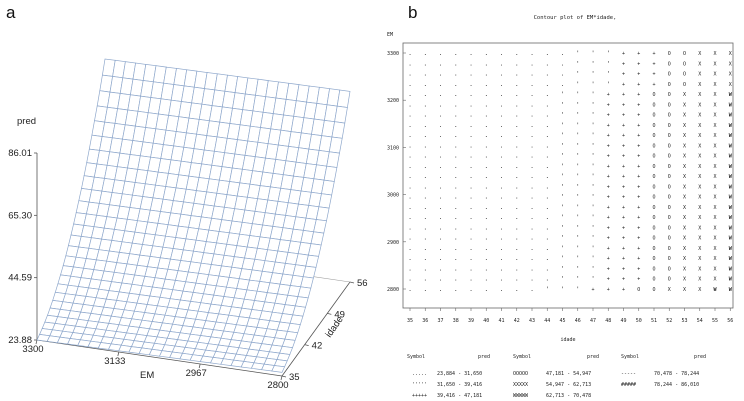 The width and height of the screenshot is (744, 401). I want to click on contour-title: Contour plot of EM*idade,, so click(575, 18).